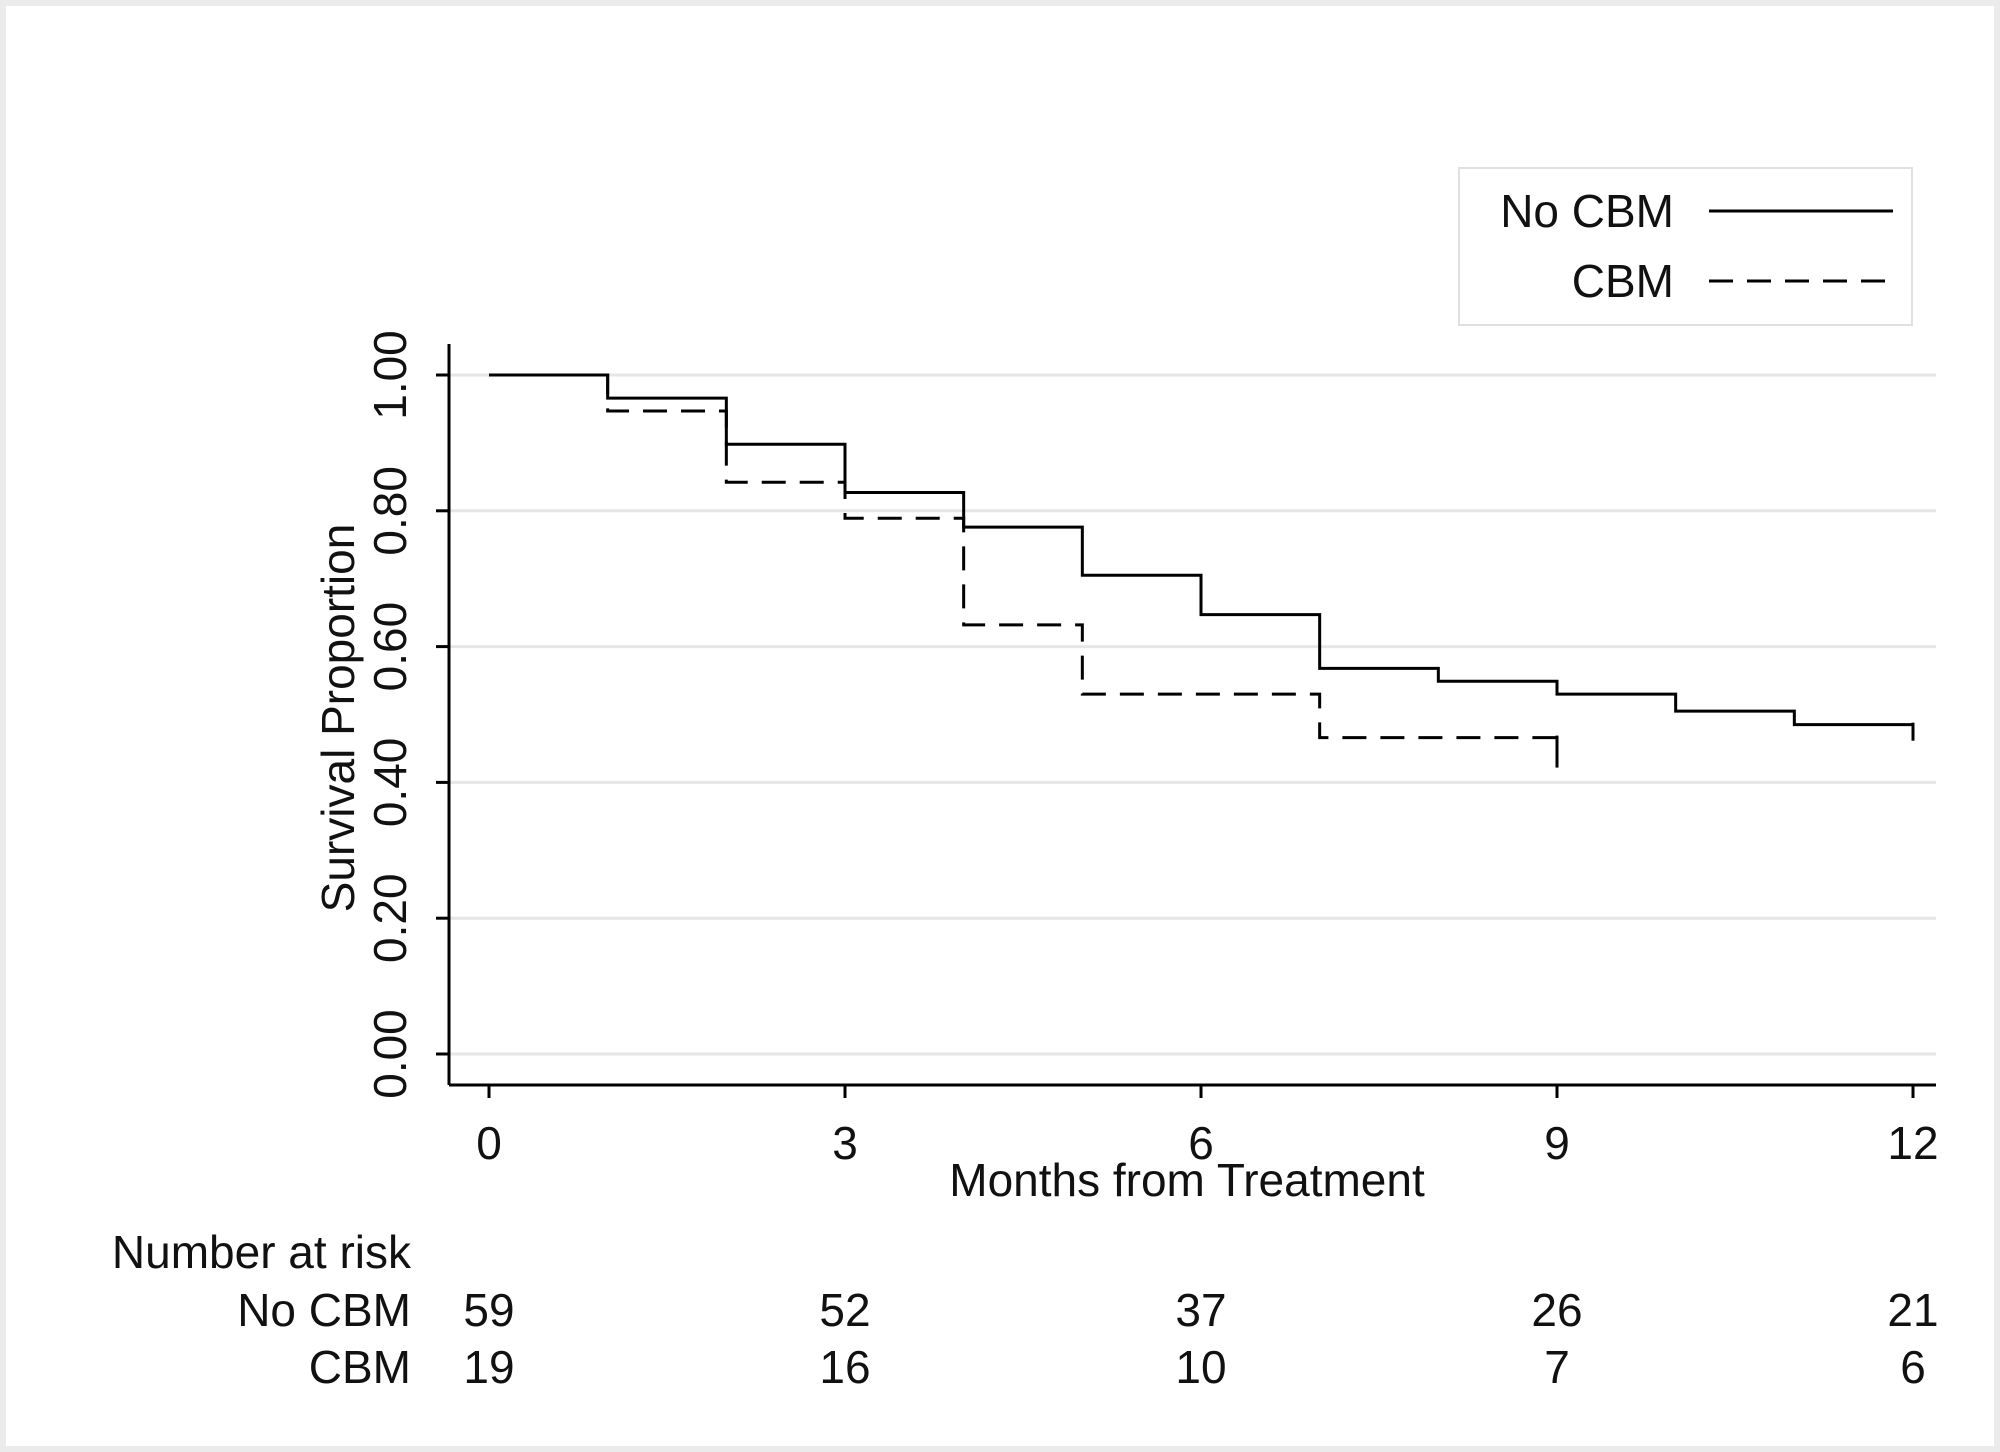  Describe the element at coordinates (1912, 1143) in the screenshot. I see `x-tick-label-4: 12` at that location.